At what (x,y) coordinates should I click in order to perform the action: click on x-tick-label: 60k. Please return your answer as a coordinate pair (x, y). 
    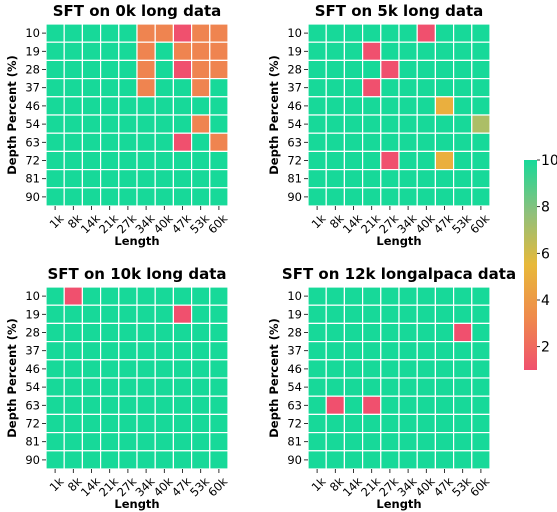
    Looking at the image, I should click on (217, 223).